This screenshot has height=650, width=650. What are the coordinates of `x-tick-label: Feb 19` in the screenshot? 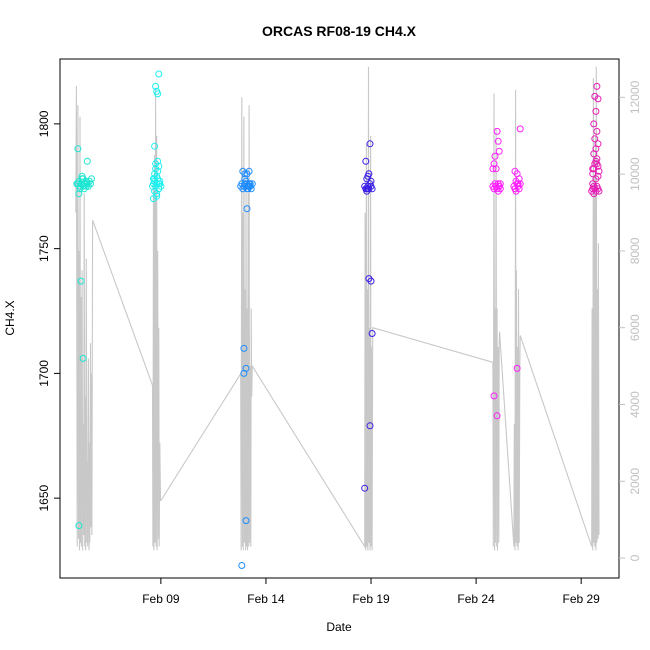 It's located at (371, 599).